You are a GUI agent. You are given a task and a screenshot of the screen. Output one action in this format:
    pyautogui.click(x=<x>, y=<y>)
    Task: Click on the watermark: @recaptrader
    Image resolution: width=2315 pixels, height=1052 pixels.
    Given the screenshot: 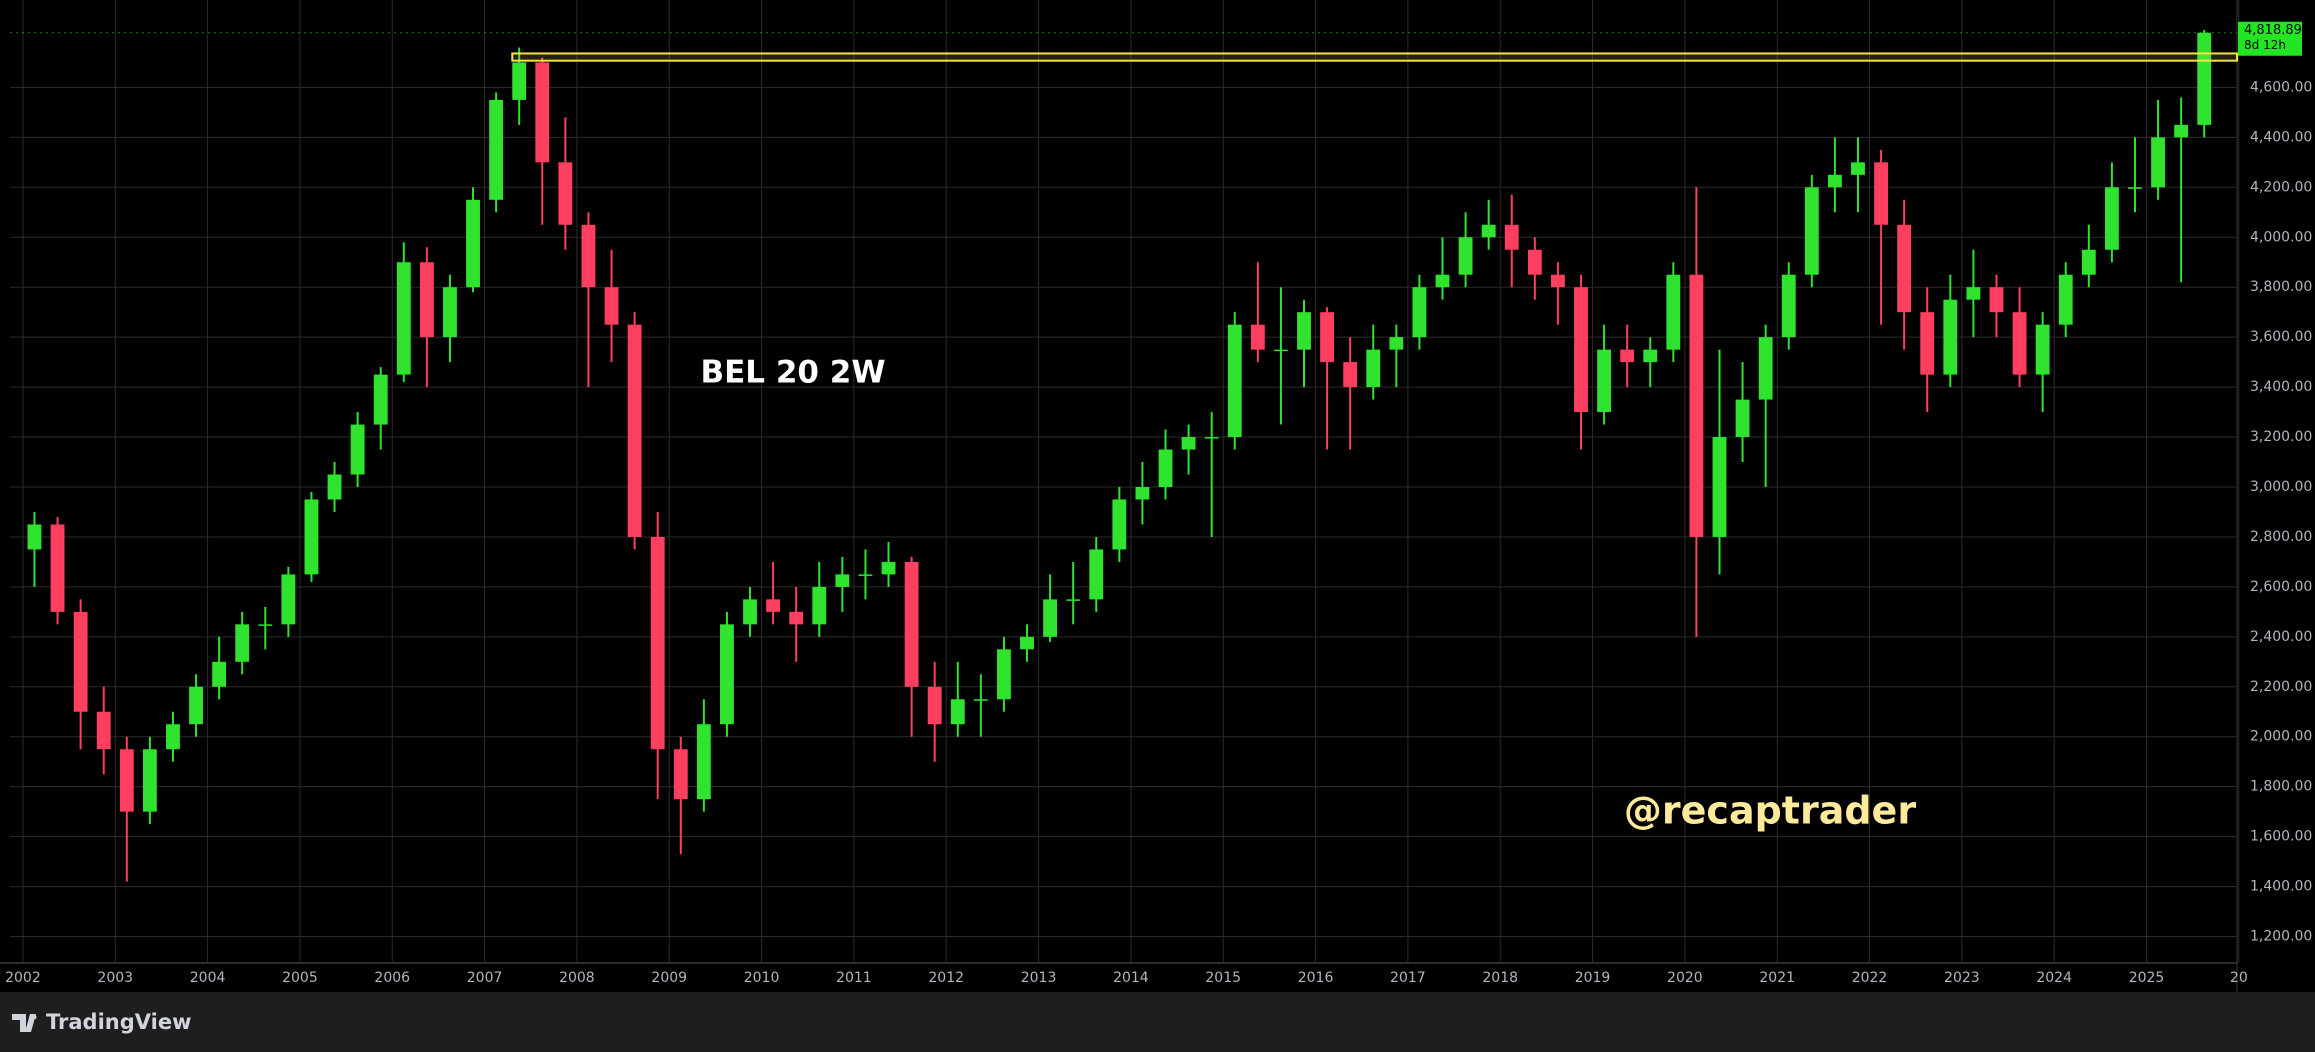 What is the action you would take?
    pyautogui.click(x=1770, y=811)
    